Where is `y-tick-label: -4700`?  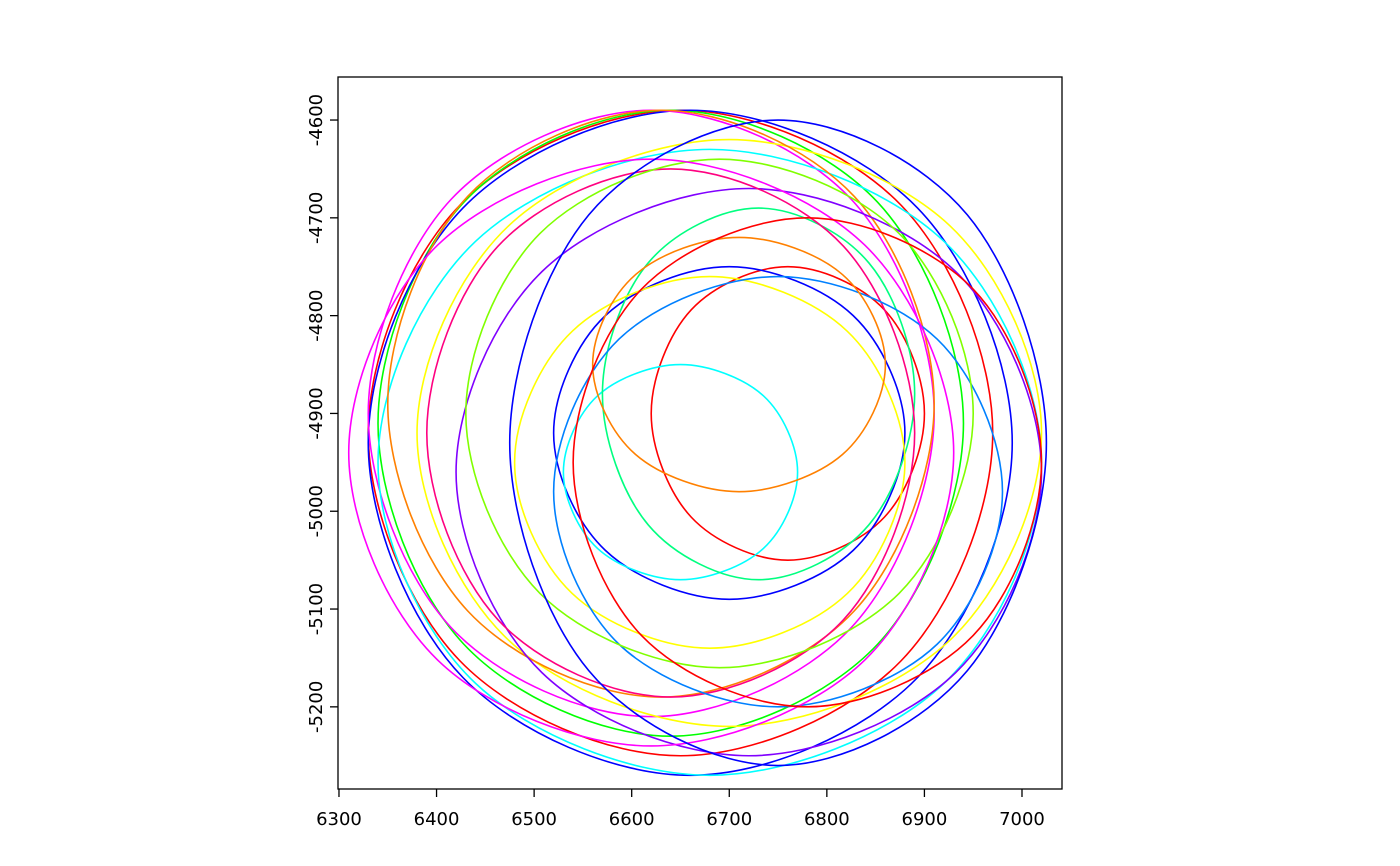 y-tick-label: -4700 is located at coordinates (316, 218).